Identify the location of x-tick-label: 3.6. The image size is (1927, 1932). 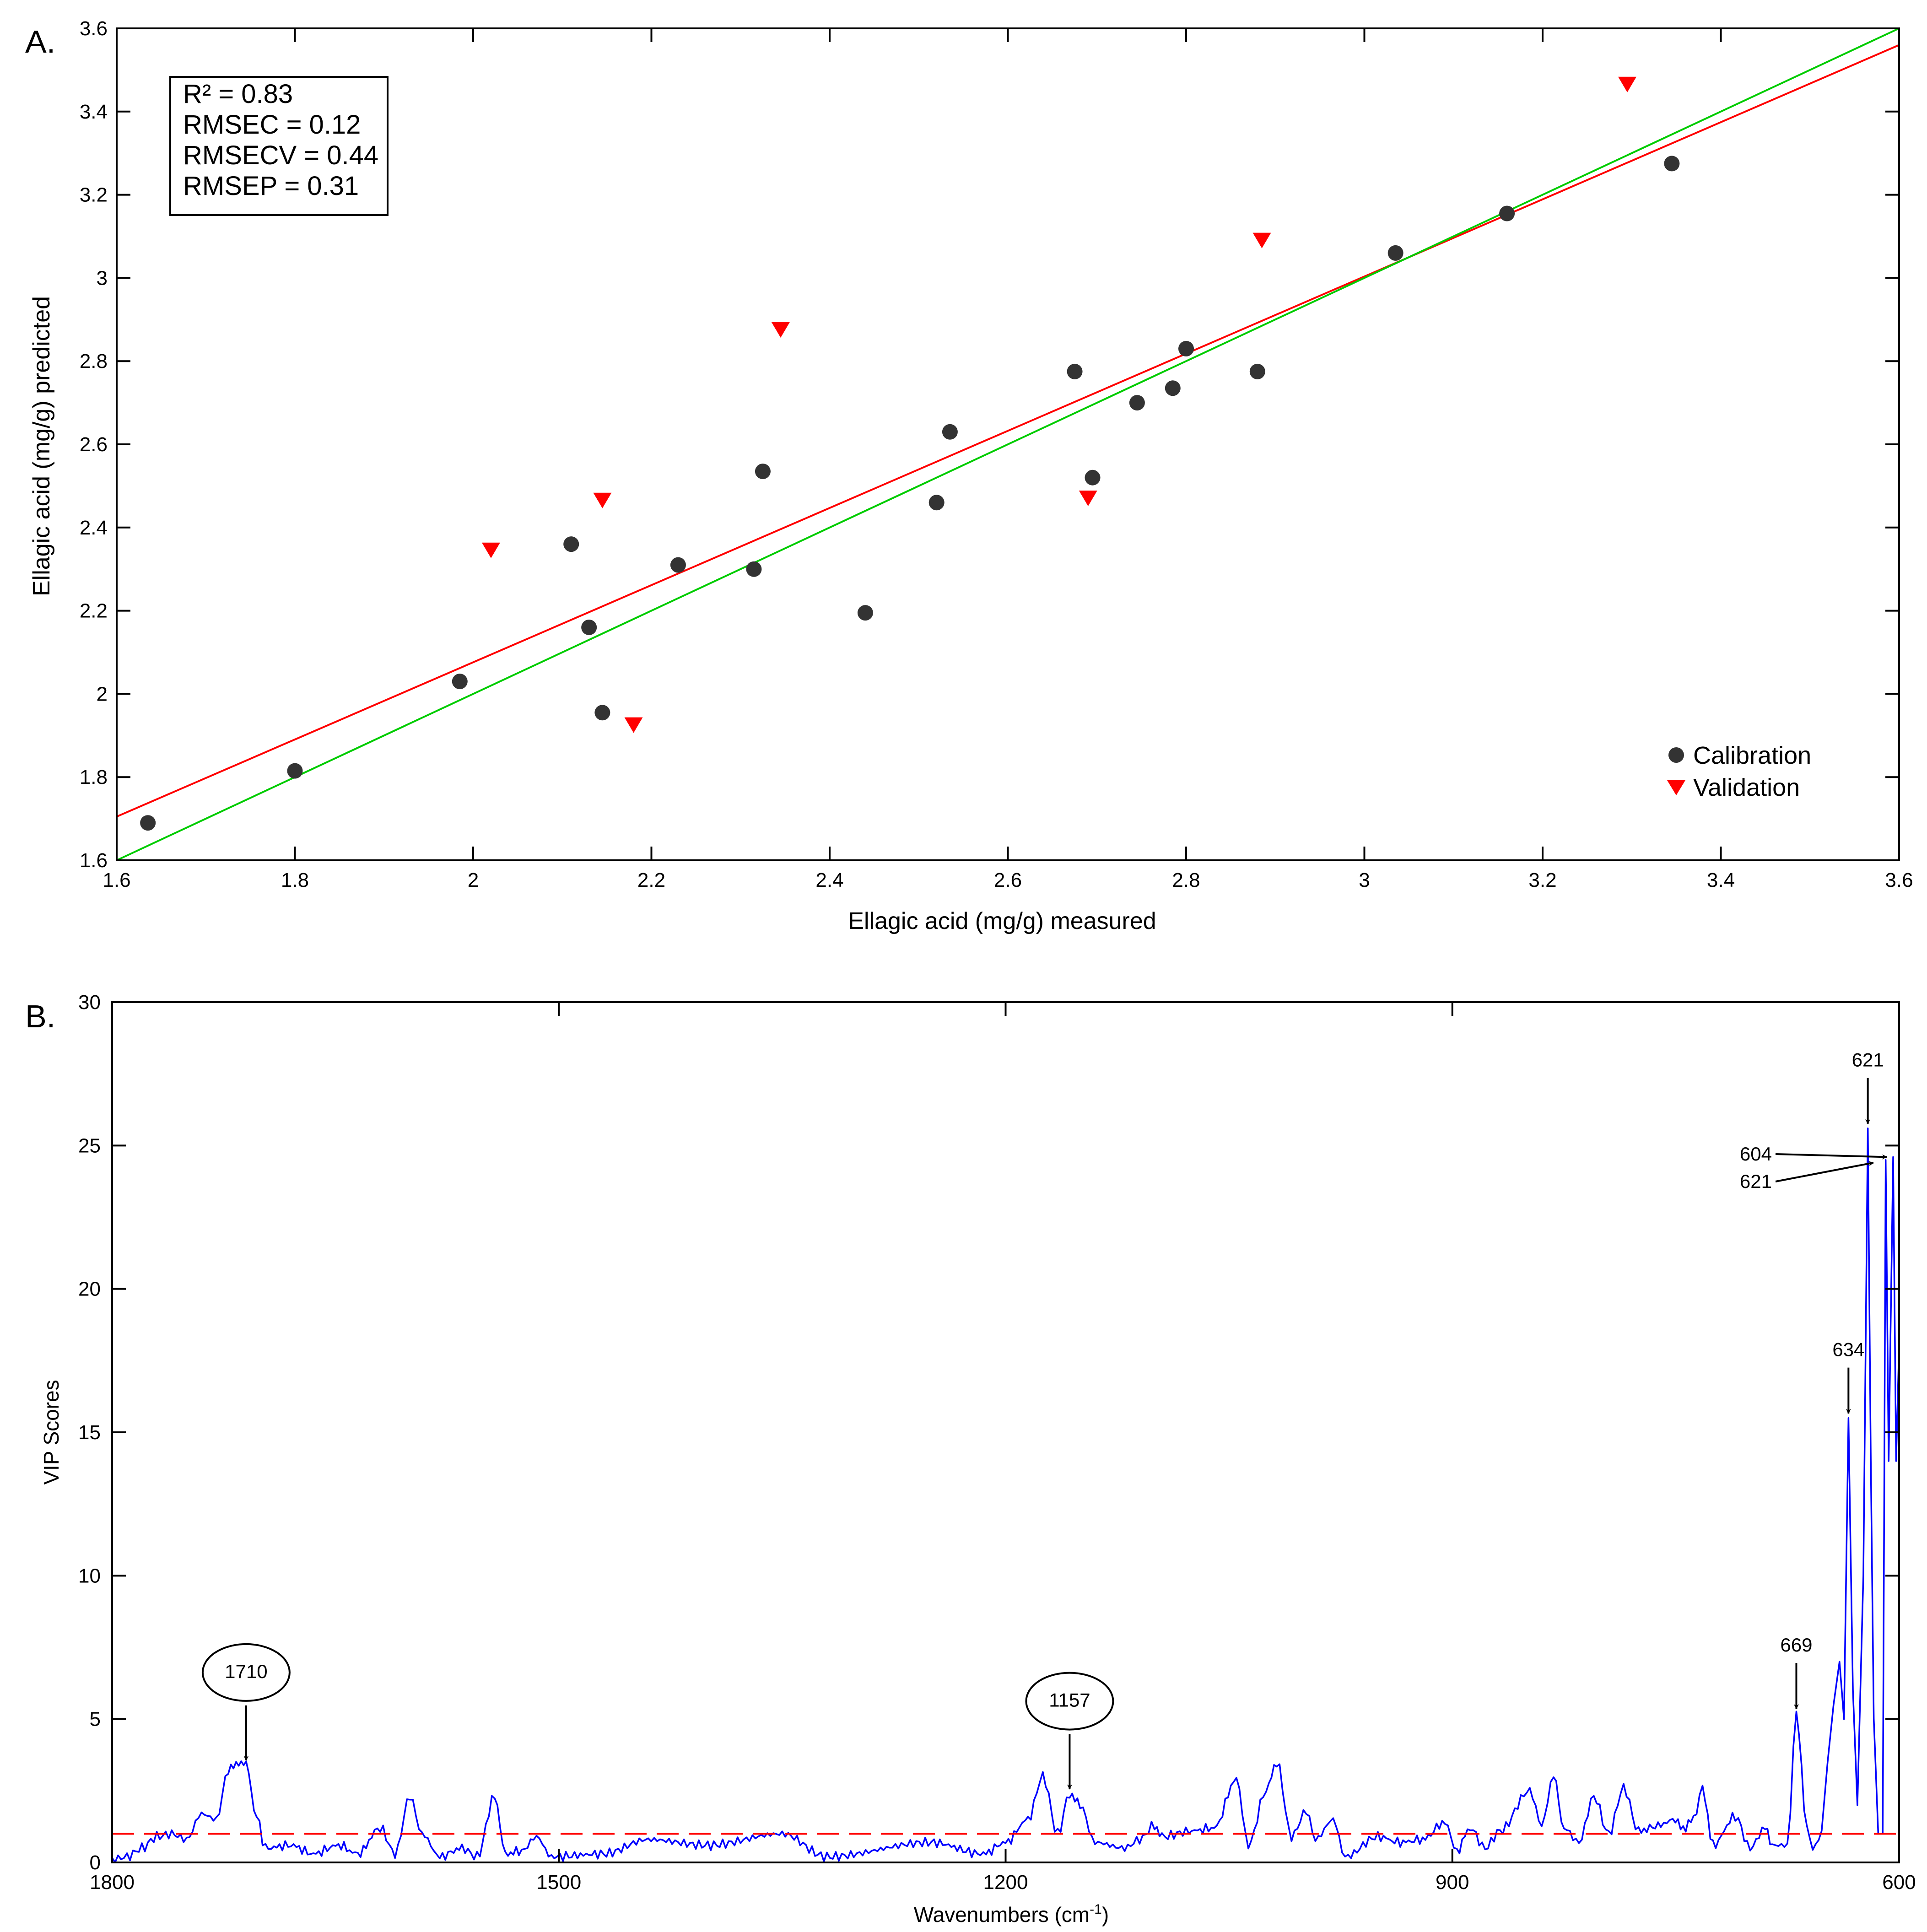
(1899, 880).